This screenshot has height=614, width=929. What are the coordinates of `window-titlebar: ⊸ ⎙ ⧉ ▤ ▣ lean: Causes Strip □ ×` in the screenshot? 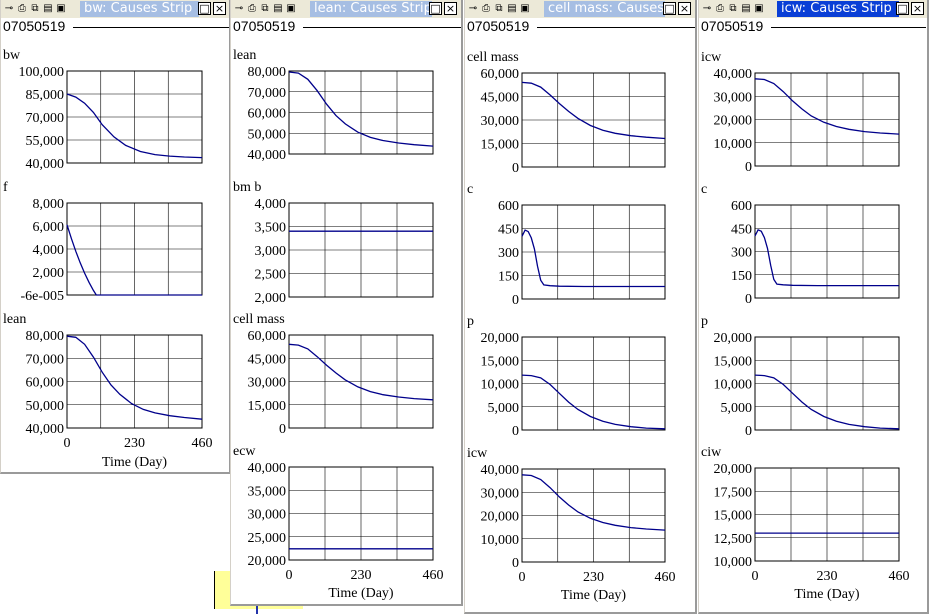 It's located at (346, 9).